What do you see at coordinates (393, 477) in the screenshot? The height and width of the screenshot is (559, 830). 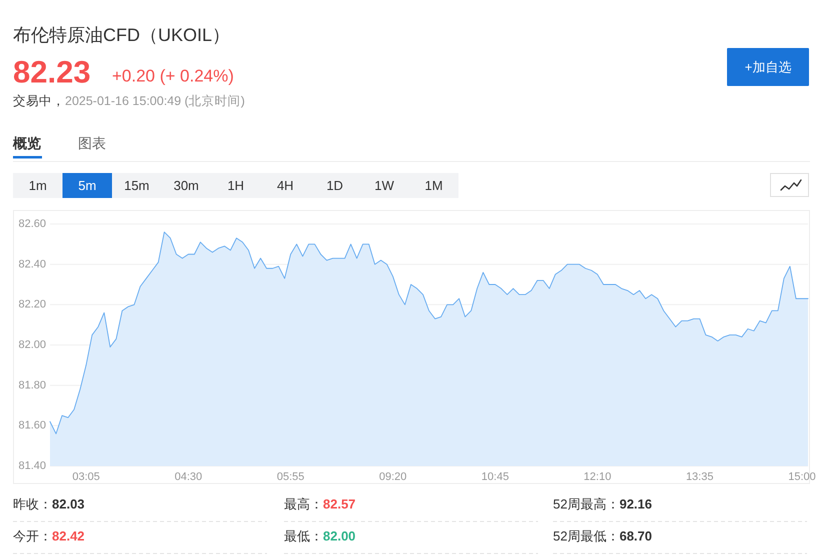 I see `x-tick-label: 09:20` at bounding box center [393, 477].